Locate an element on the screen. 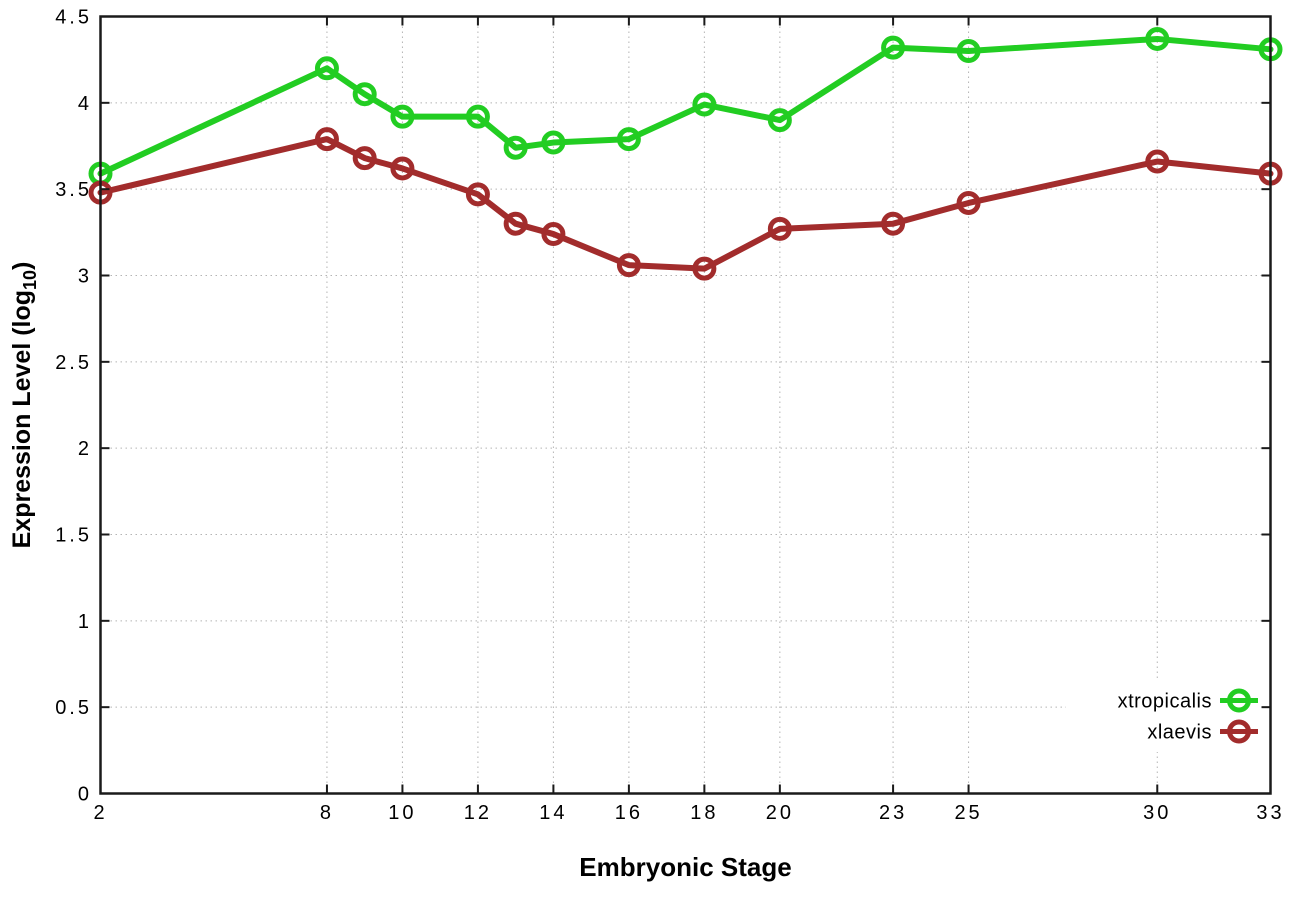  y-tick-label: 0.5 is located at coordinates (73, 708).